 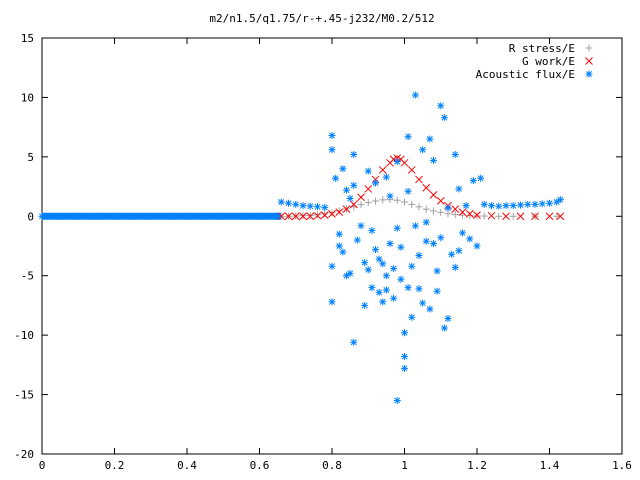 I want to click on x-tick-label: 1.6, so click(x=622, y=465).